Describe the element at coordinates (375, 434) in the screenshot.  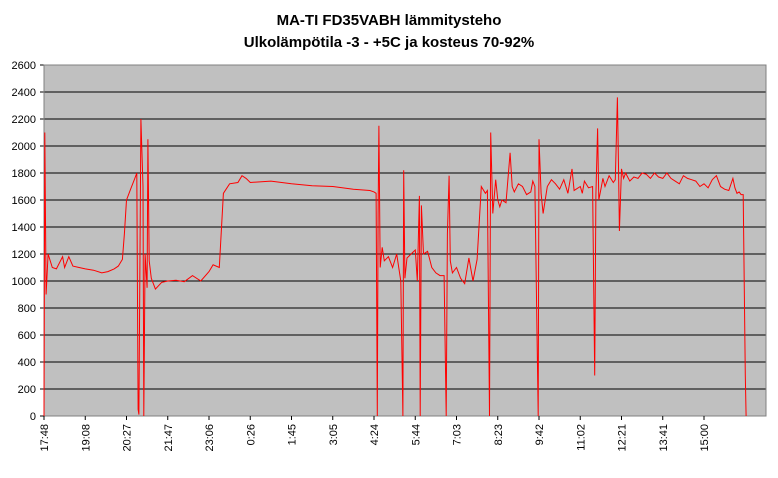
I see `x-tick-label: 4:24` at that location.